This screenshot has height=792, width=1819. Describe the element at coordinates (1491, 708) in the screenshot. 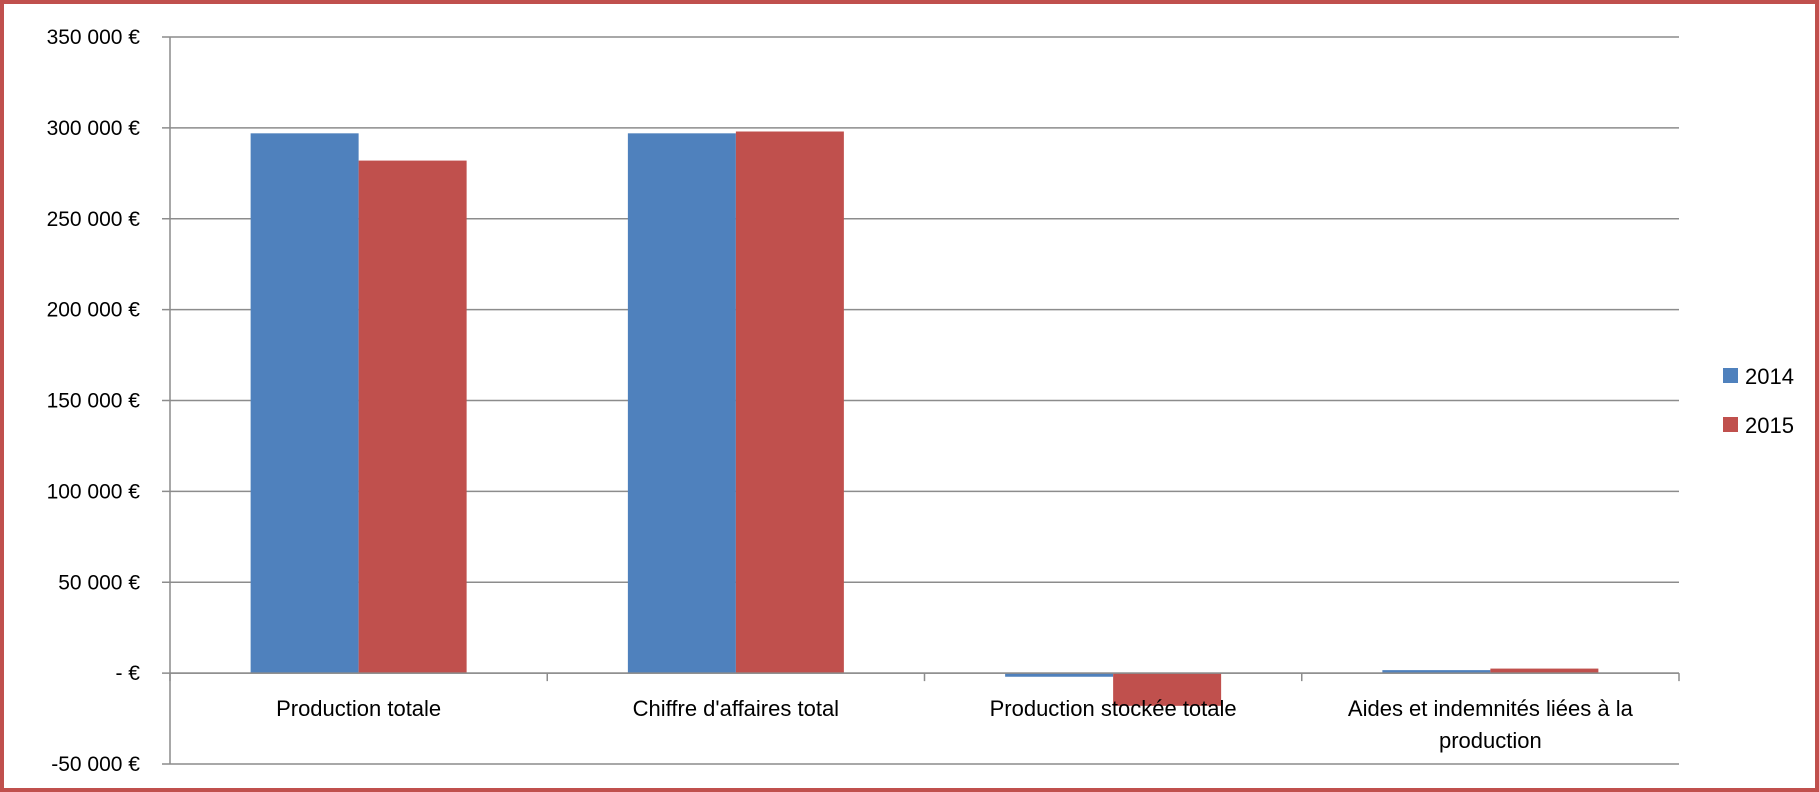

I see `x-tick-label: Aides et indemnités liées à la` at that location.